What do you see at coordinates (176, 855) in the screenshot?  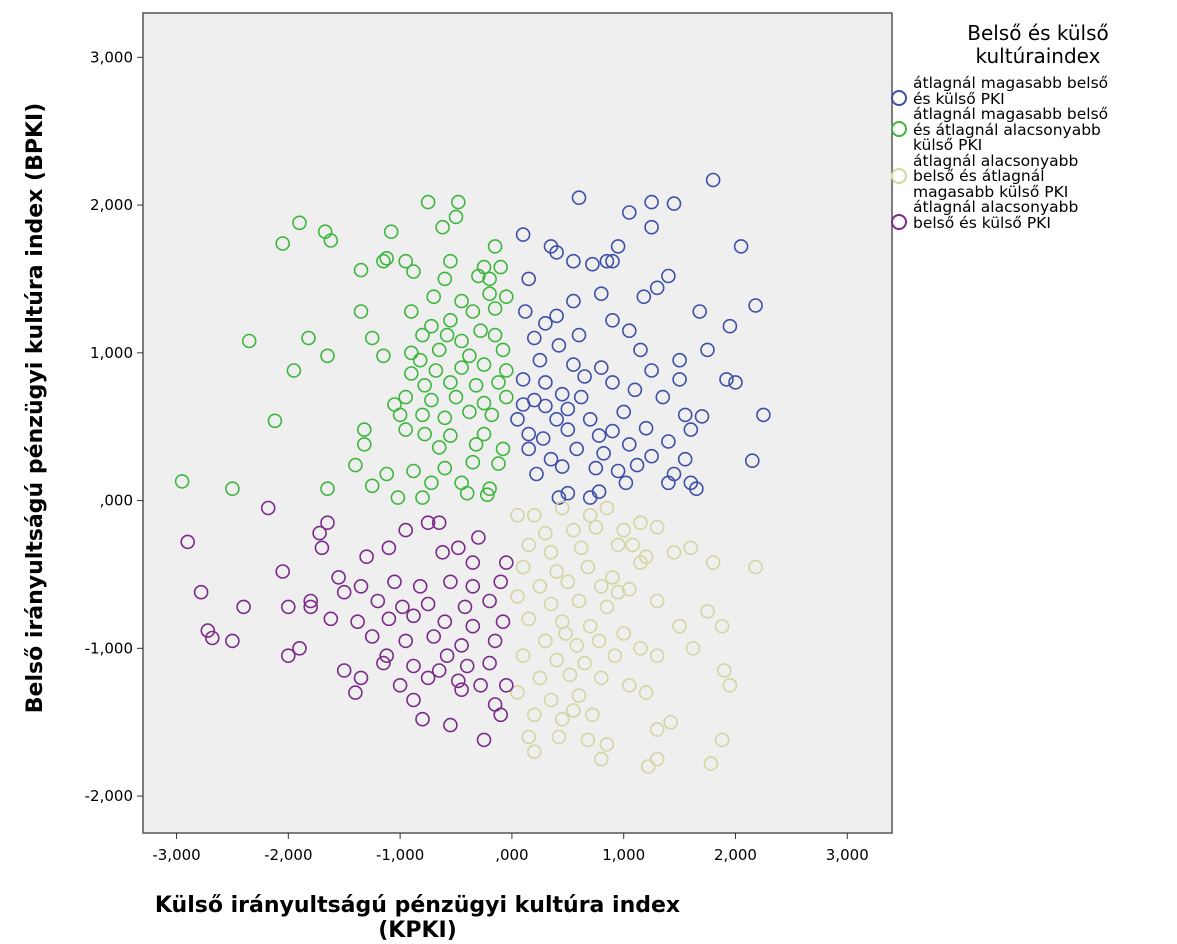 I see `x-tick-label: -3,000` at bounding box center [176, 855].